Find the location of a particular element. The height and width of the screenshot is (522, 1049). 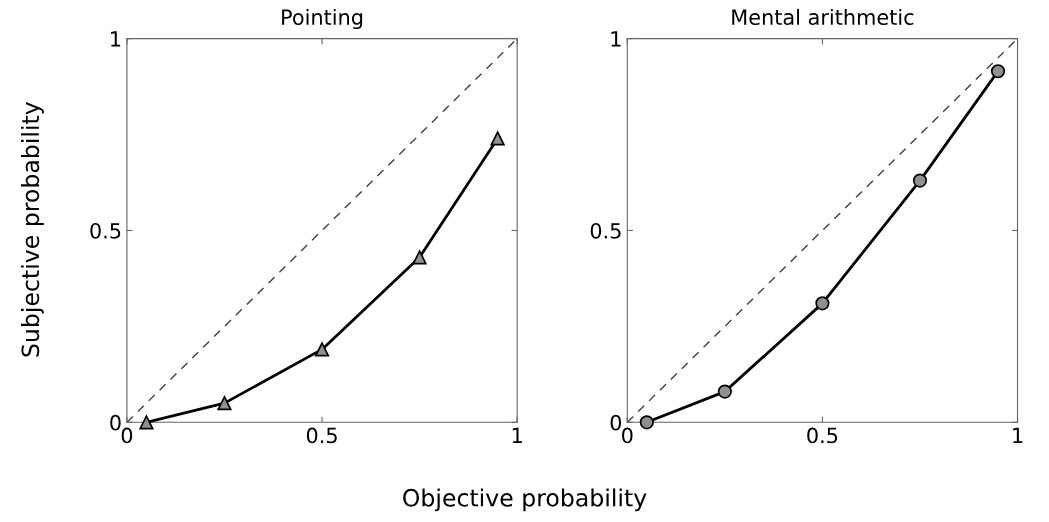

chart-title: Pointing is located at coordinates (322, 19).